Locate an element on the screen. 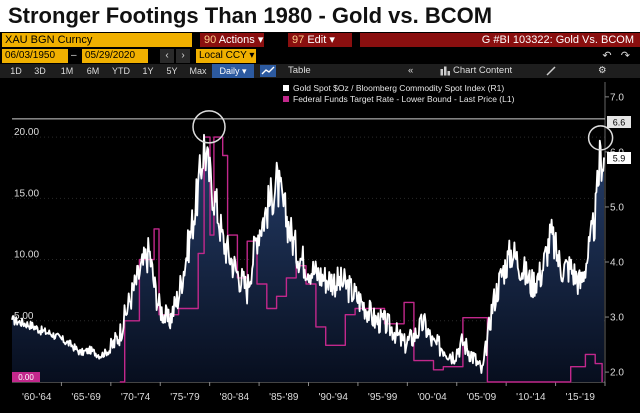 The height and width of the screenshot is (413, 640). end-date-input: 05/29/2020 is located at coordinates (115, 56).